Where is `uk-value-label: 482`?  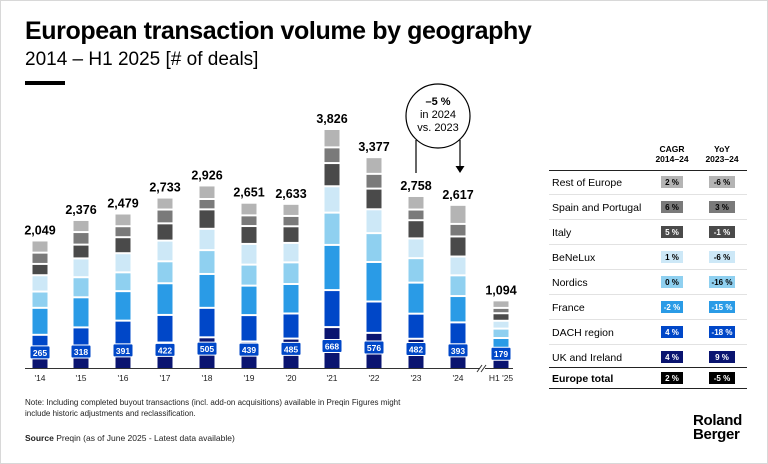
uk-value-label: 482 is located at coordinates (416, 349).